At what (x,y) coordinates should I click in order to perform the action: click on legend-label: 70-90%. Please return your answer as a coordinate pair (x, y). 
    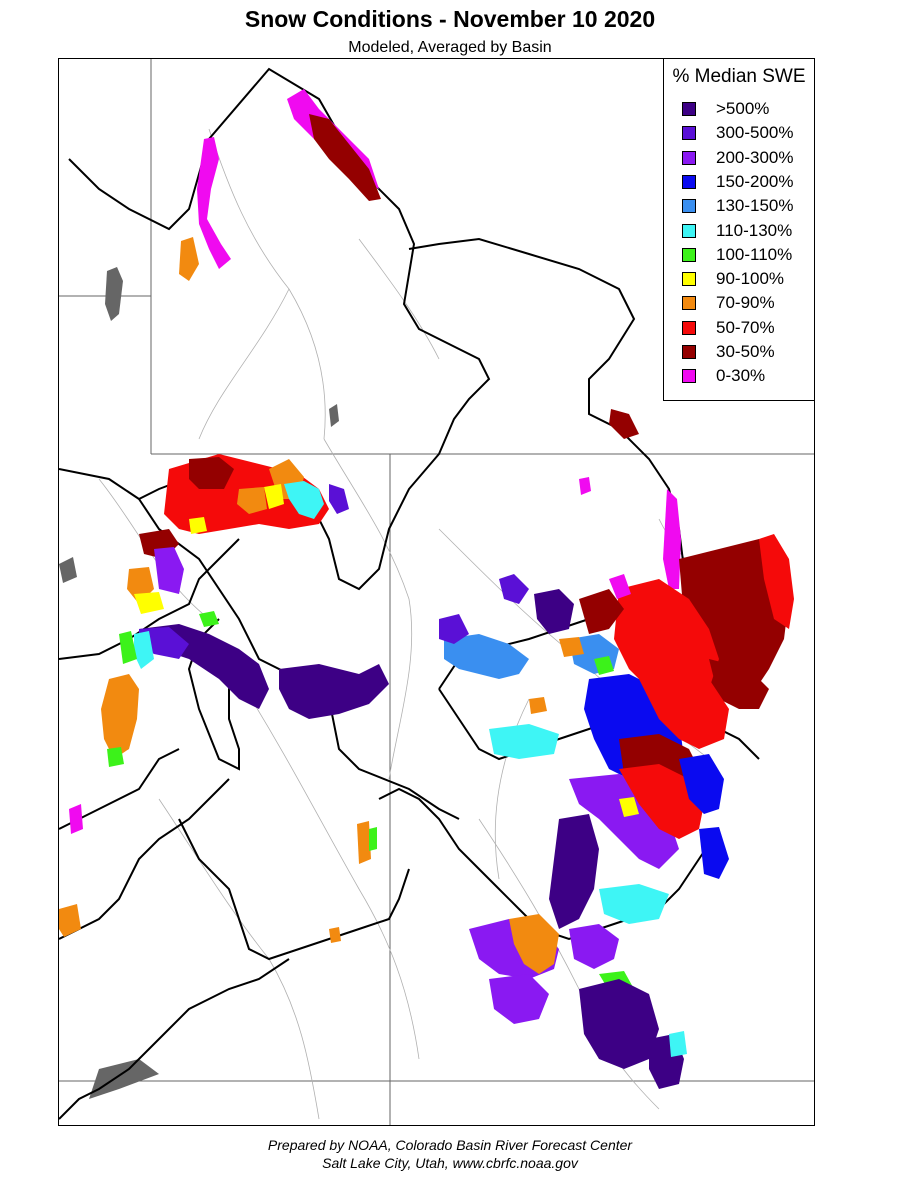
    Looking at the image, I should click on (745, 303).